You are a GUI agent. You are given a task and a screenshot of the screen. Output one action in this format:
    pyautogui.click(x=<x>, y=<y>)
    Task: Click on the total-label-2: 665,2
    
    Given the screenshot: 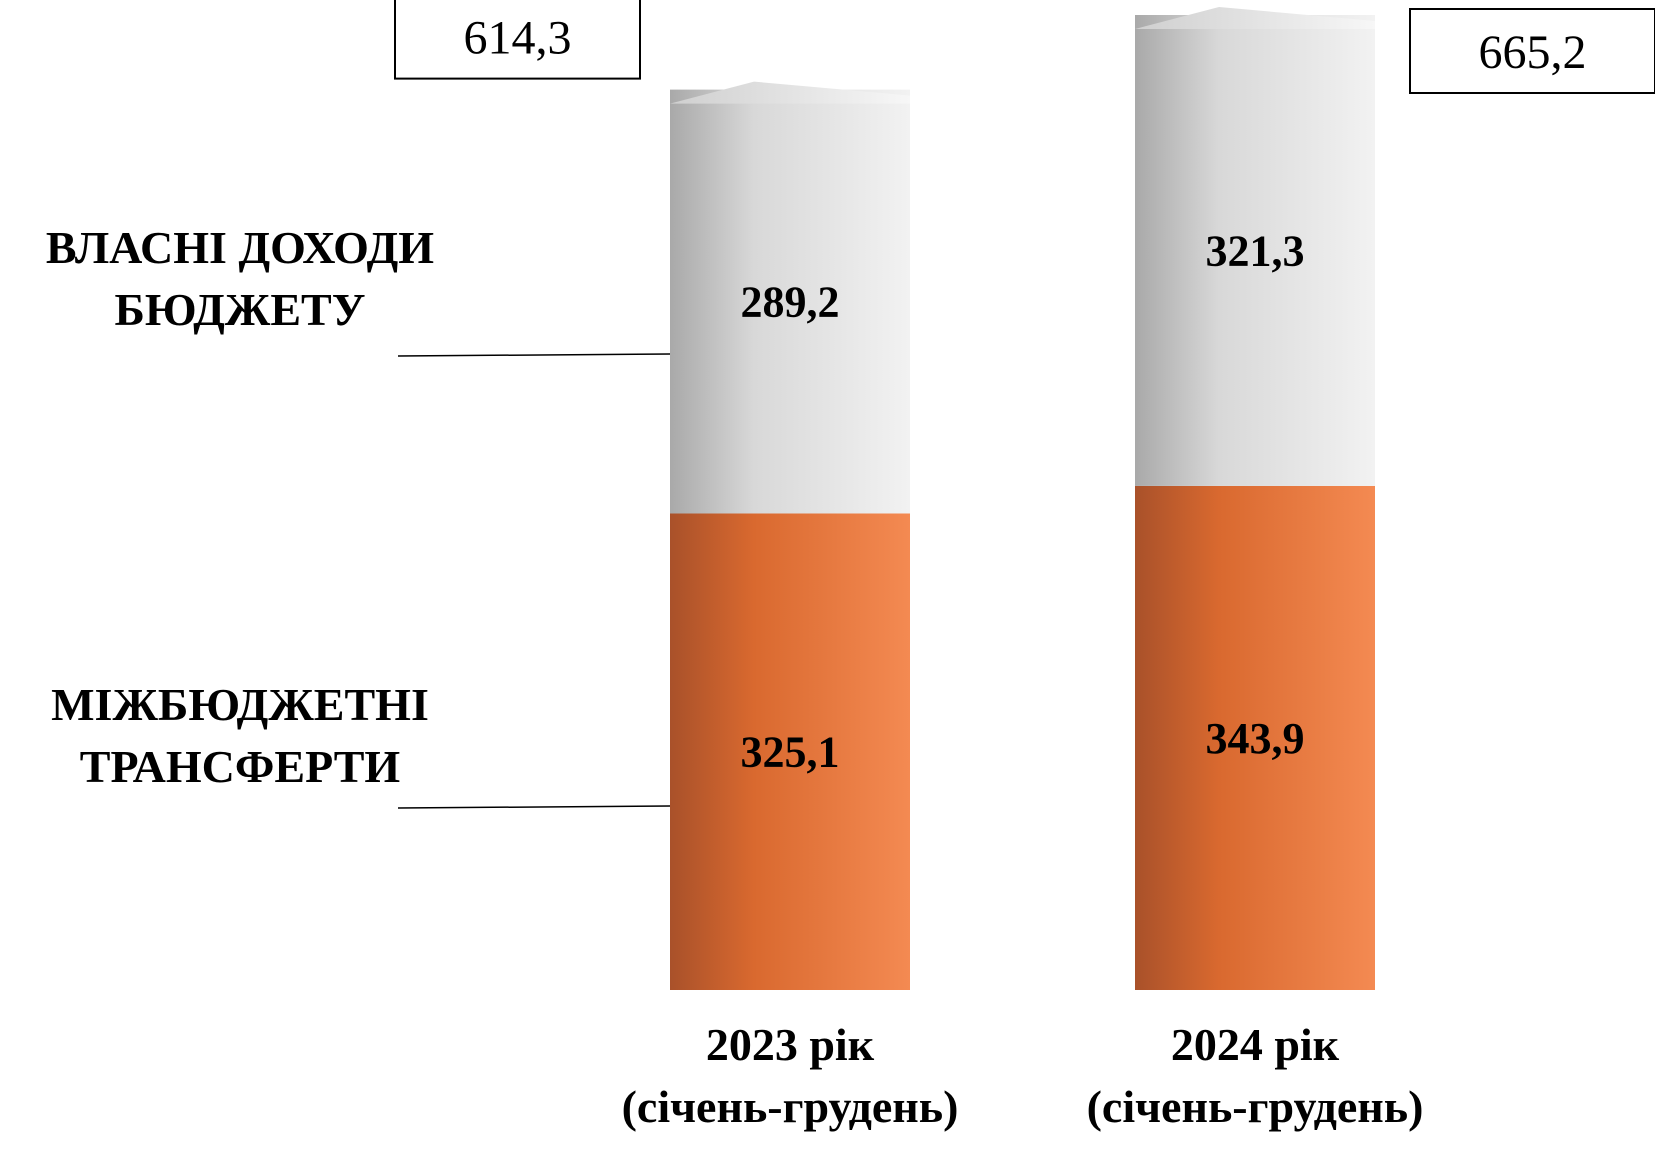 What is the action you would take?
    pyautogui.click(x=1533, y=52)
    